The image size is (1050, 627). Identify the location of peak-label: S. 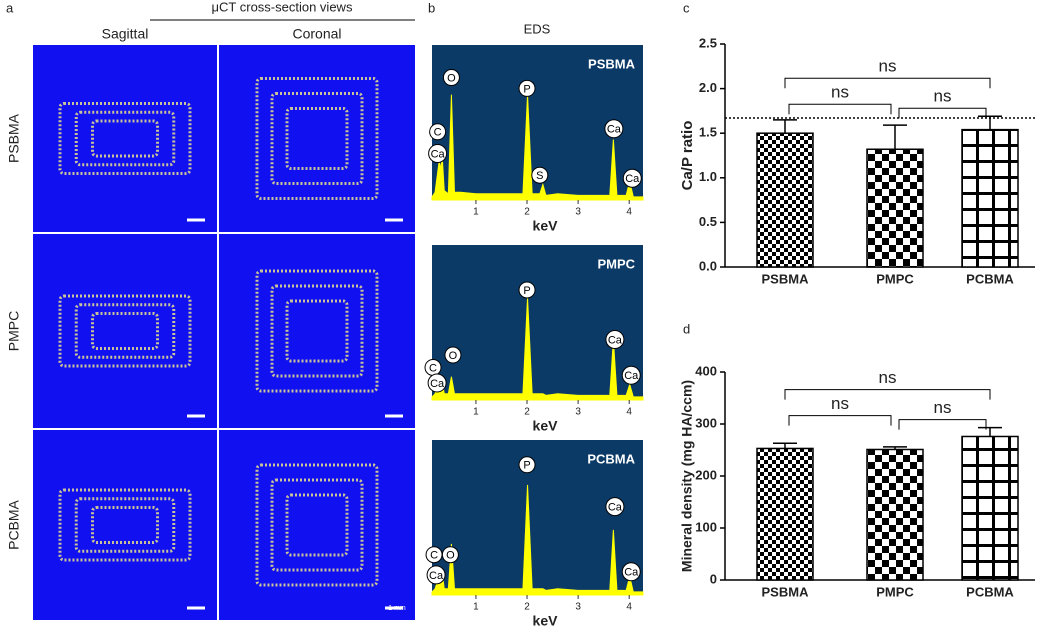
(539, 176).